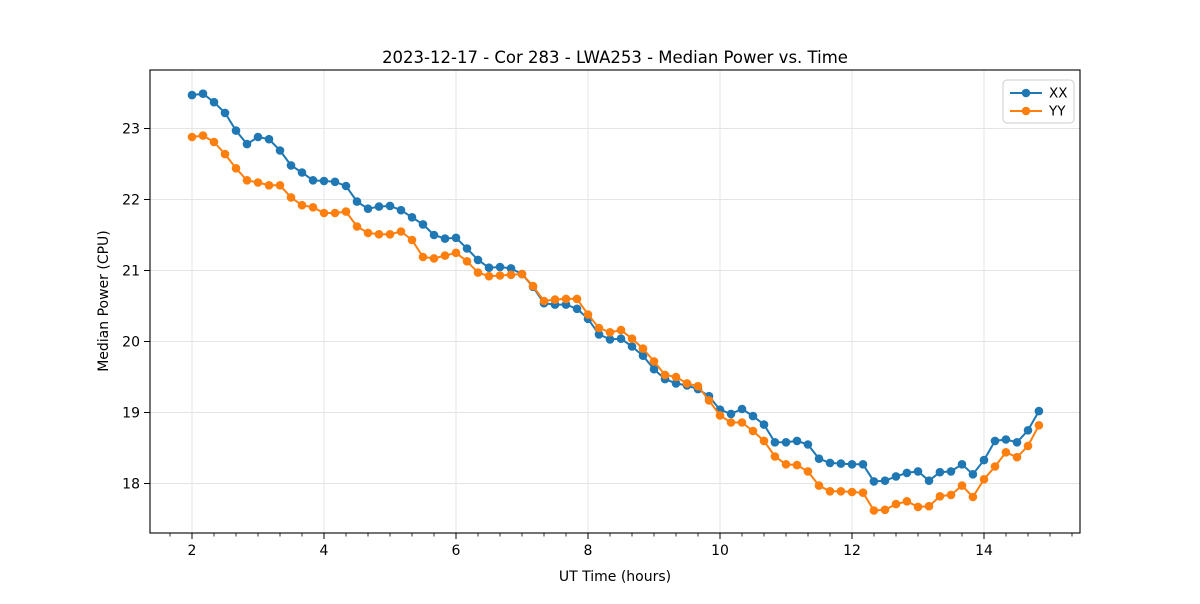 The image size is (1200, 604). I want to click on legend-item: YY, so click(1038, 112).